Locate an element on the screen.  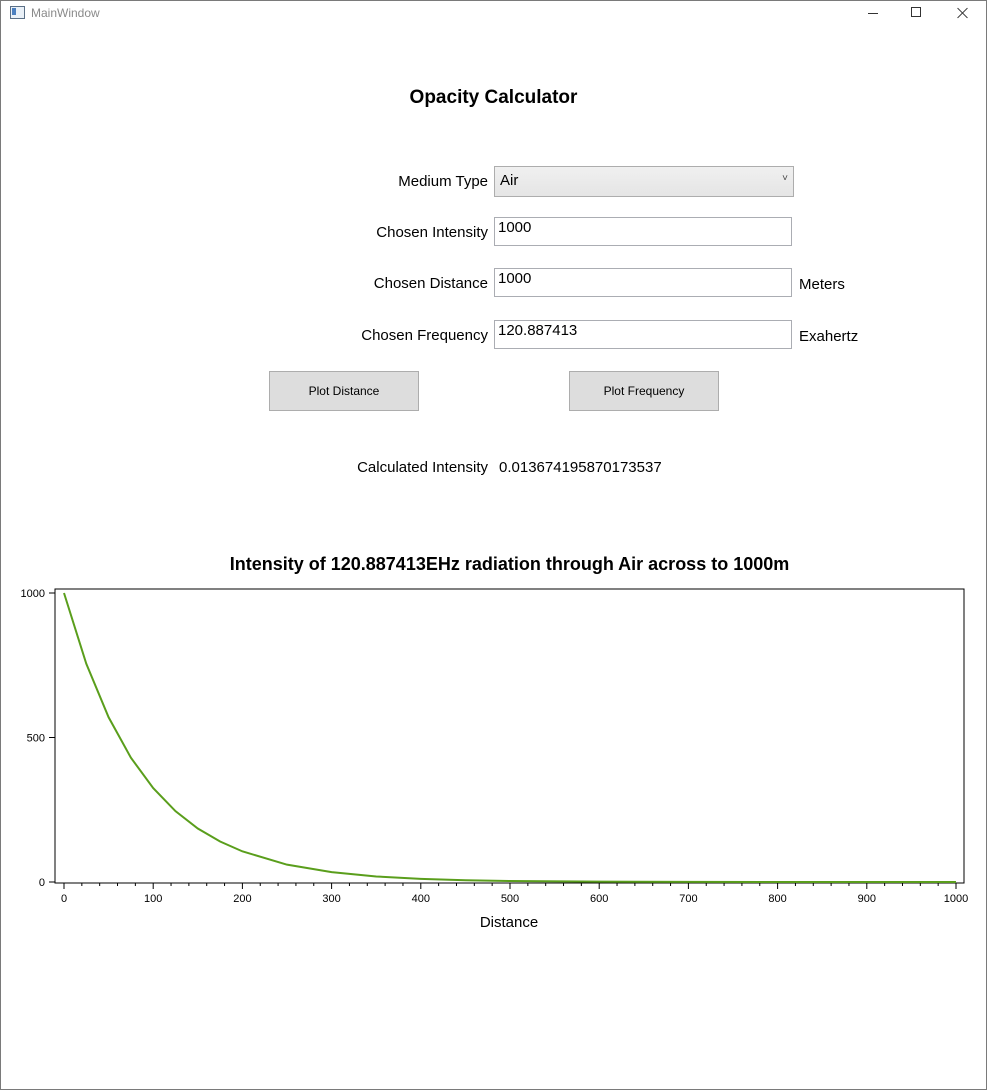
x-tick-label: 400 is located at coordinates (421, 899).